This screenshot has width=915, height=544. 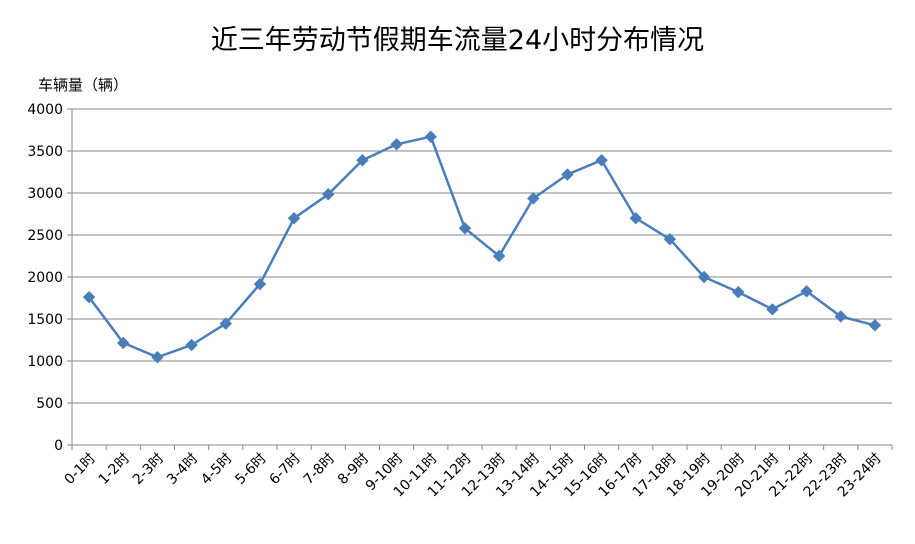 What do you see at coordinates (83, 85) in the screenshot?
I see `y-axis-label: 车辆量（辆）` at bounding box center [83, 85].